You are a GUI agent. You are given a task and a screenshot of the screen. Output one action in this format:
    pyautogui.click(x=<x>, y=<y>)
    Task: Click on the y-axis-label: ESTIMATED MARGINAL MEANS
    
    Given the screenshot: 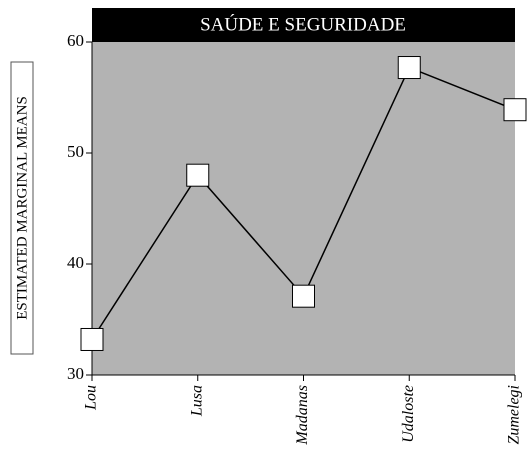 What is the action you would take?
    pyautogui.click(x=22, y=208)
    